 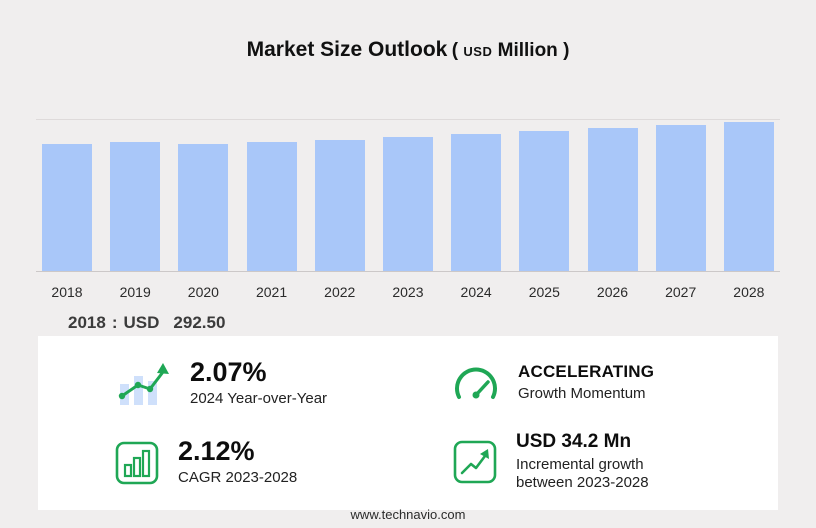 What do you see at coordinates (271, 292) in the screenshot?
I see `x-tick-label-2021: 2021` at bounding box center [271, 292].